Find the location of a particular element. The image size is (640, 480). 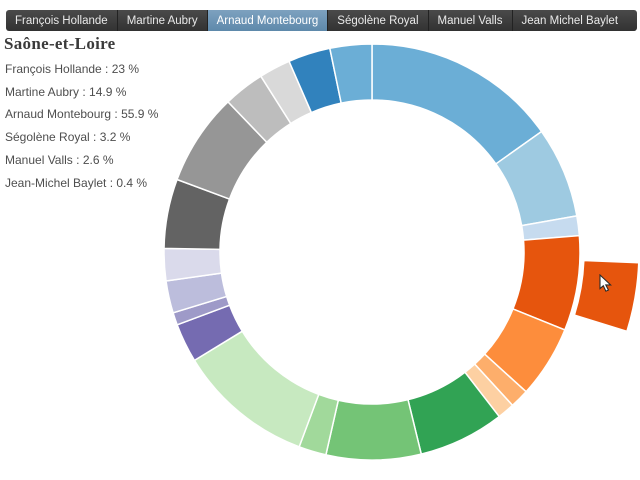

result-item-martine-aubry: Martine Aubry : 14.9 % is located at coordinates (66, 91).